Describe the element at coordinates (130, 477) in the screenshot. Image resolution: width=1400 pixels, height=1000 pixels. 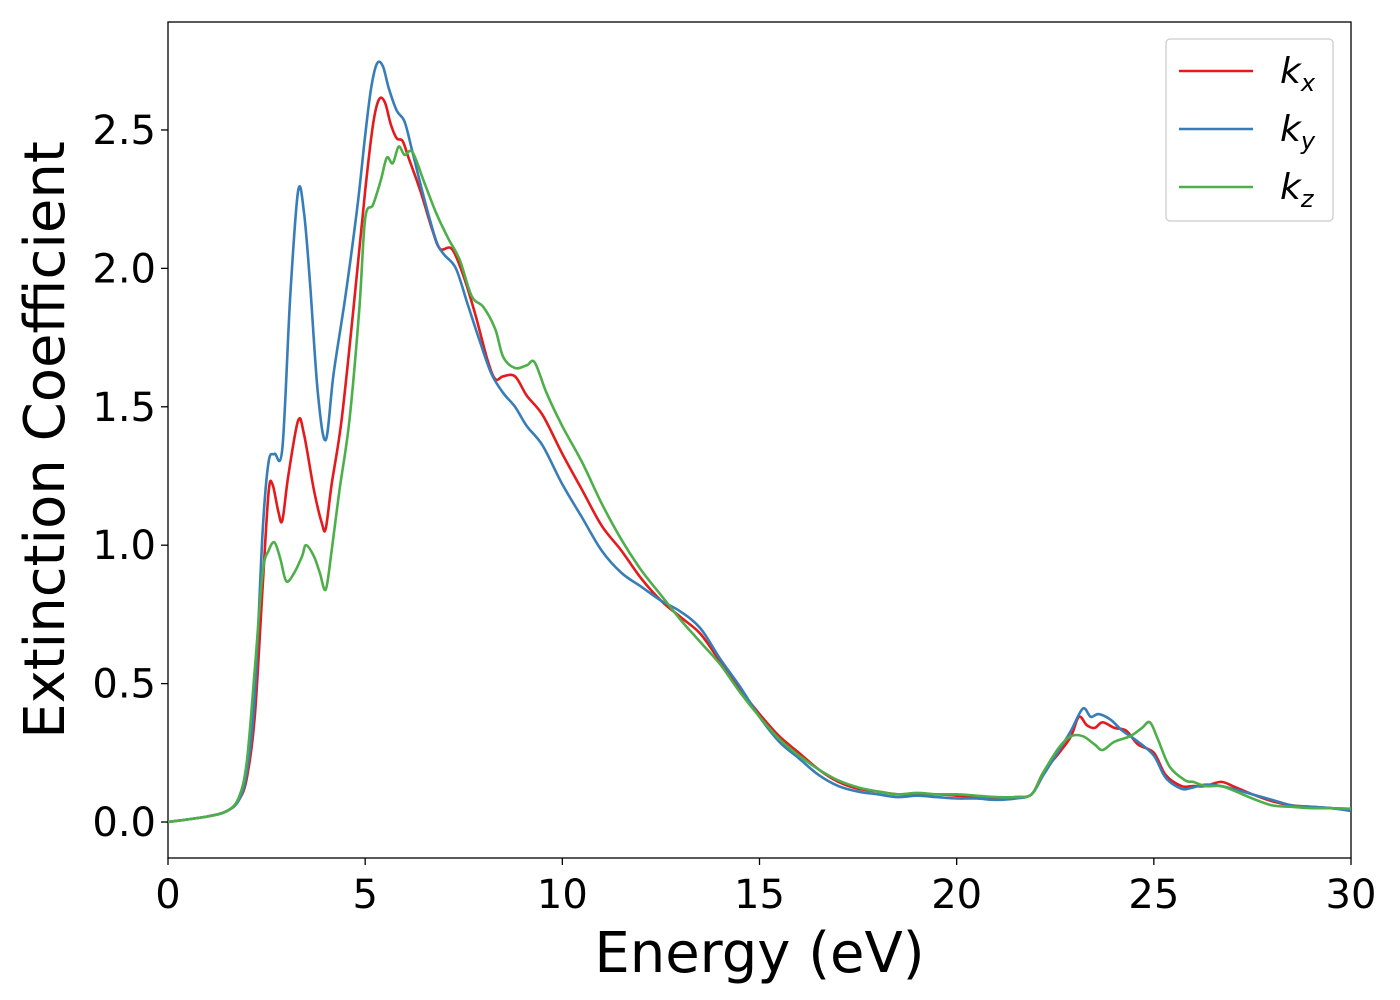
I see `y-axis: 0.0 0.5 1.0 1.5 2.0 2.5` at that location.